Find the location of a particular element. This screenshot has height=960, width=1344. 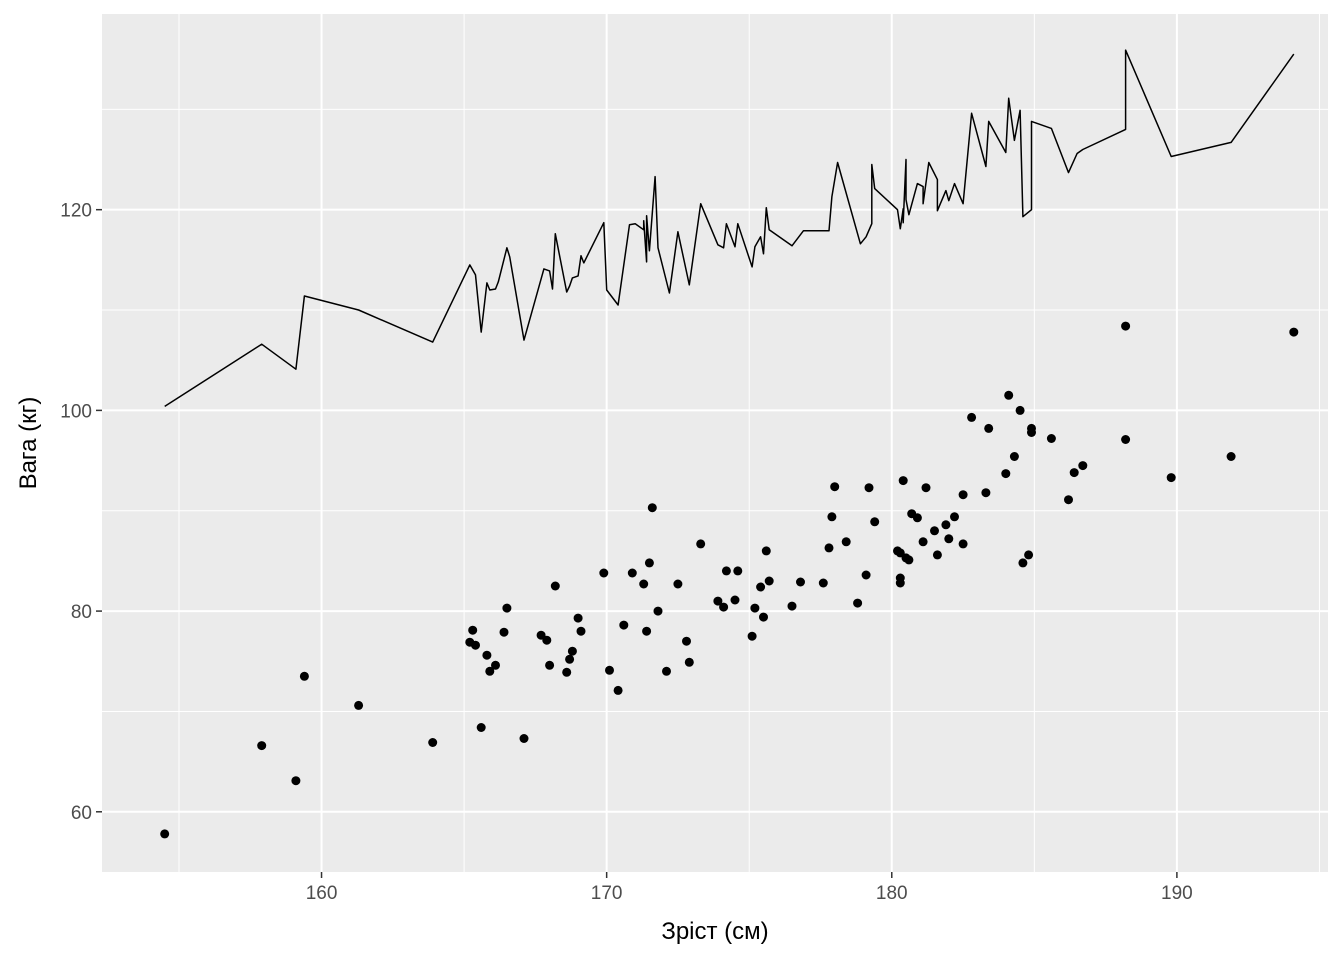

y-tick-label: 100 is located at coordinates (76, 411).